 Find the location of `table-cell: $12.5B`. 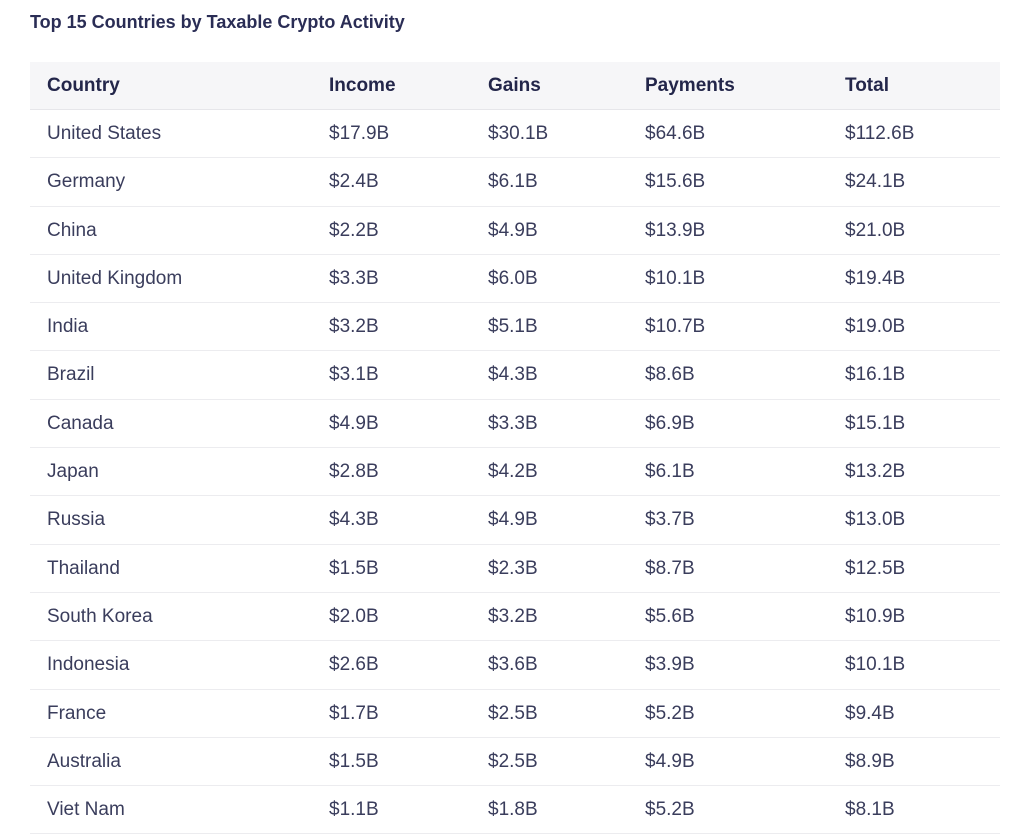

table-cell: $12.5B is located at coordinates (875, 568).